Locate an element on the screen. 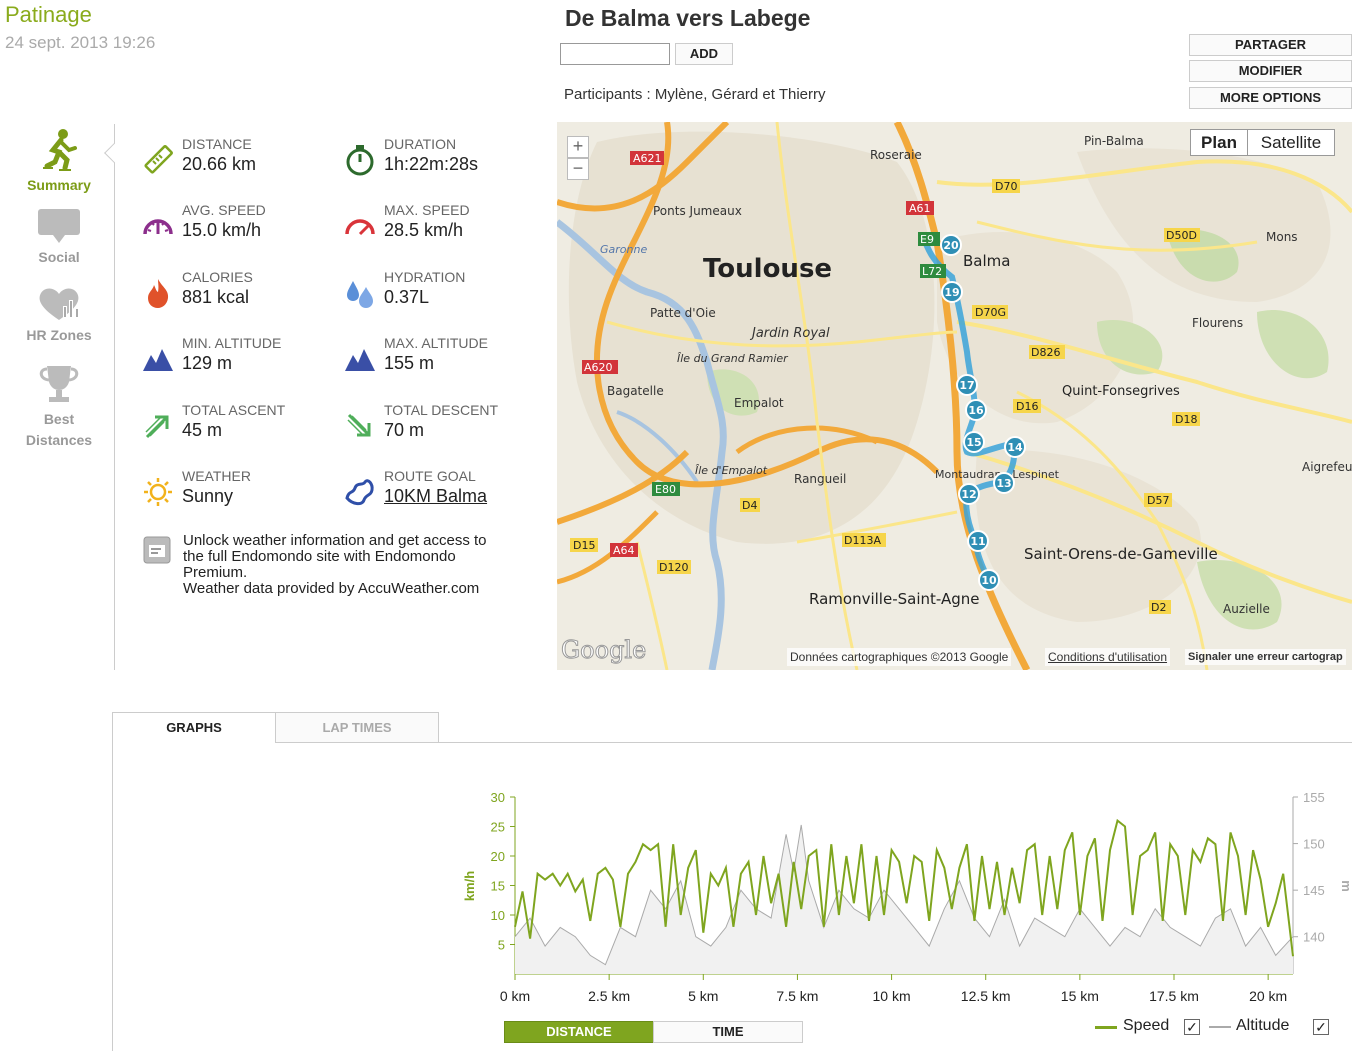 The width and height of the screenshot is (1352, 1051). sidebar-label-social: Social is located at coordinates (59, 257).